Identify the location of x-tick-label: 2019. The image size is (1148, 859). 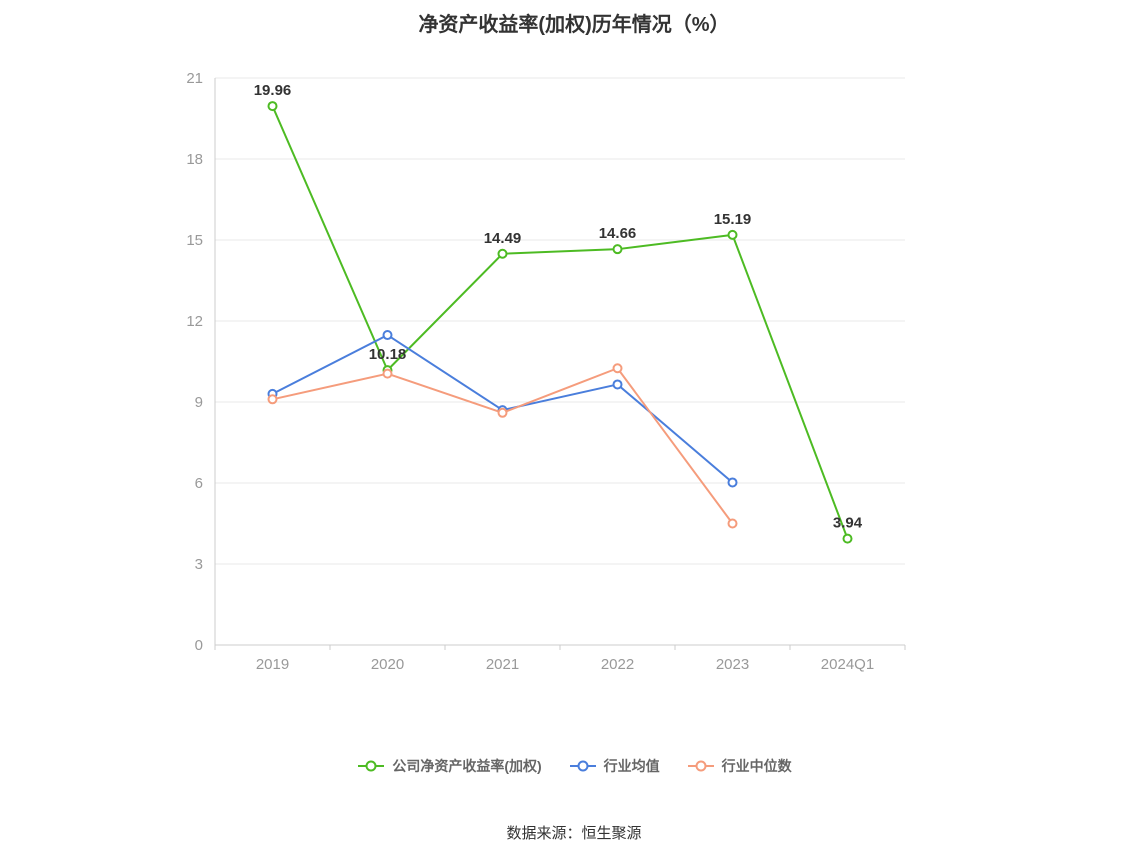
(272, 664).